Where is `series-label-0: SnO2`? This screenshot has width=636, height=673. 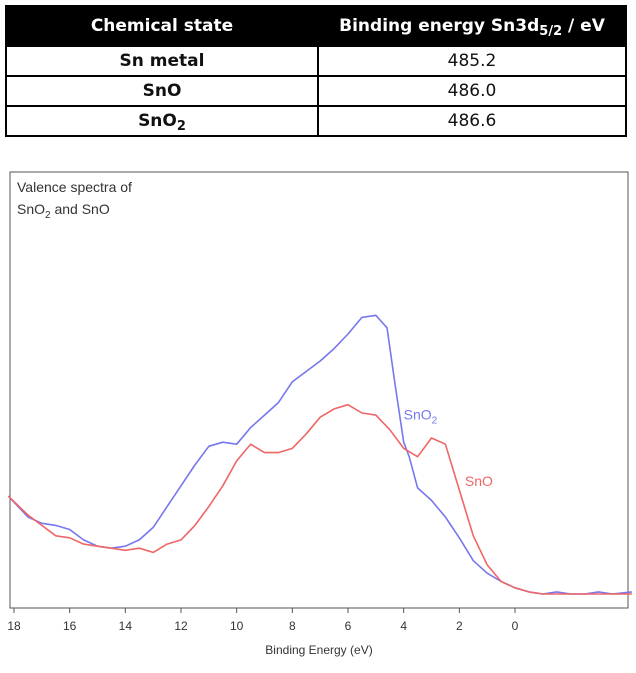
series-label-0: SnO2 is located at coordinates (421, 416).